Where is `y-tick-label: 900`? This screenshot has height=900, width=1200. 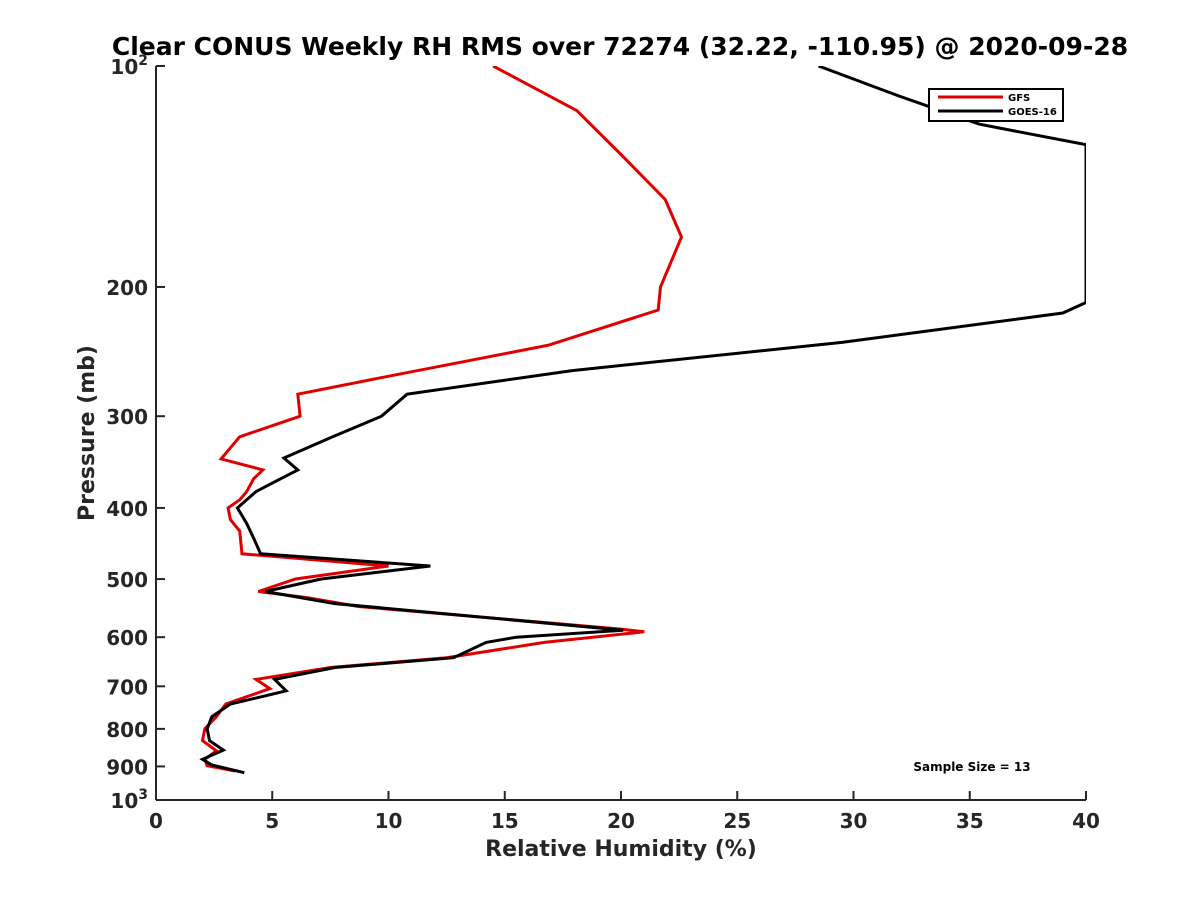
y-tick-label: 900 is located at coordinates (127, 767).